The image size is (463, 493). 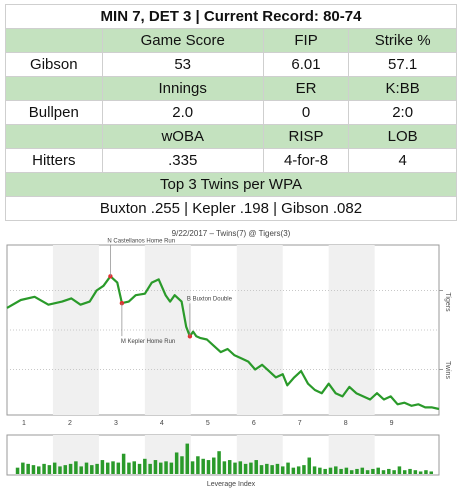 What do you see at coordinates (210, 299) in the screenshot?
I see `annotation-label: B Buxton Double` at bounding box center [210, 299].